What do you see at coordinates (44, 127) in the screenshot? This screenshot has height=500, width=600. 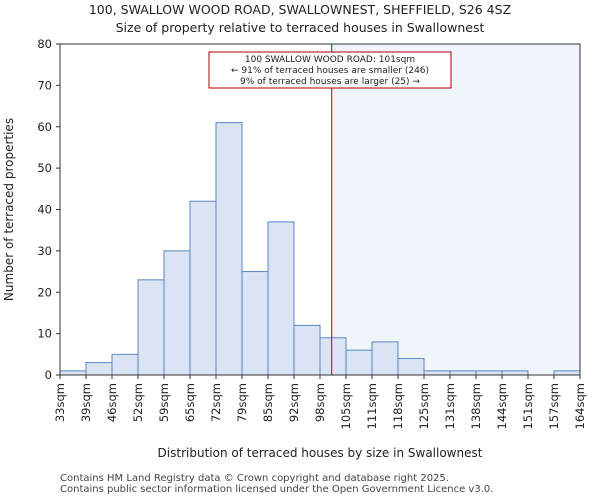 I see `y-tick-label: 60` at bounding box center [44, 127].